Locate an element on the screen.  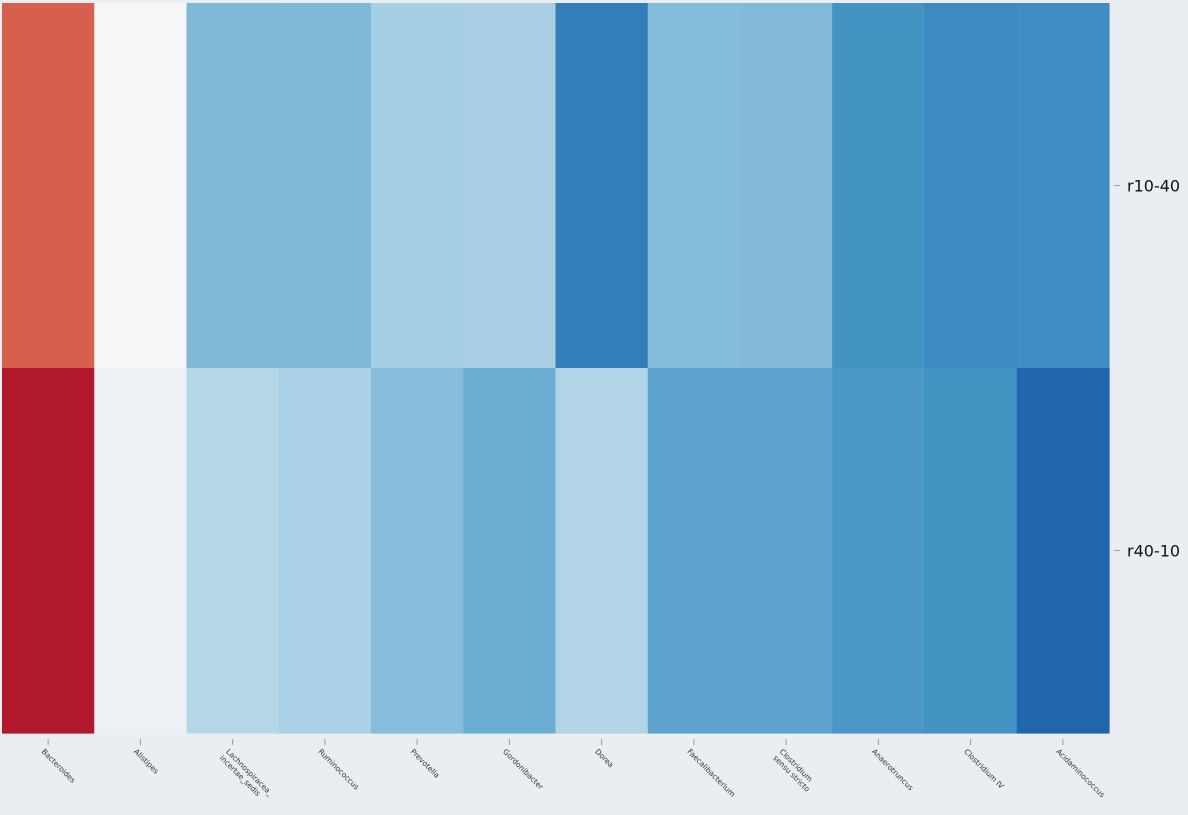
x-tick-label-line: Acidaminococcus is located at coordinates (1080, 773).